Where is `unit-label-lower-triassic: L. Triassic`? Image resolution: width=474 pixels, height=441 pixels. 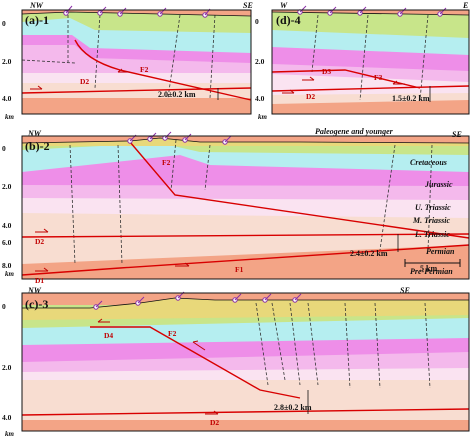
unit-label-lower-triassic: L. Triassic is located at coordinates (432, 234).